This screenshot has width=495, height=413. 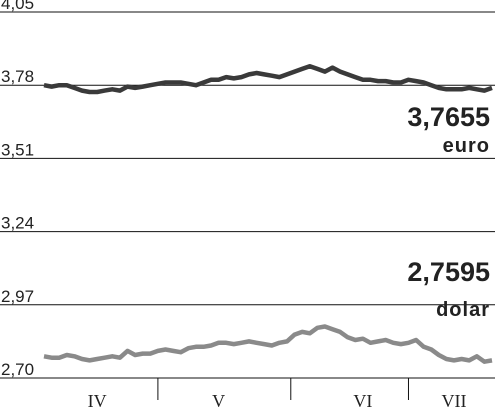 I want to click on x-tick-label: VII, so click(x=454, y=401).